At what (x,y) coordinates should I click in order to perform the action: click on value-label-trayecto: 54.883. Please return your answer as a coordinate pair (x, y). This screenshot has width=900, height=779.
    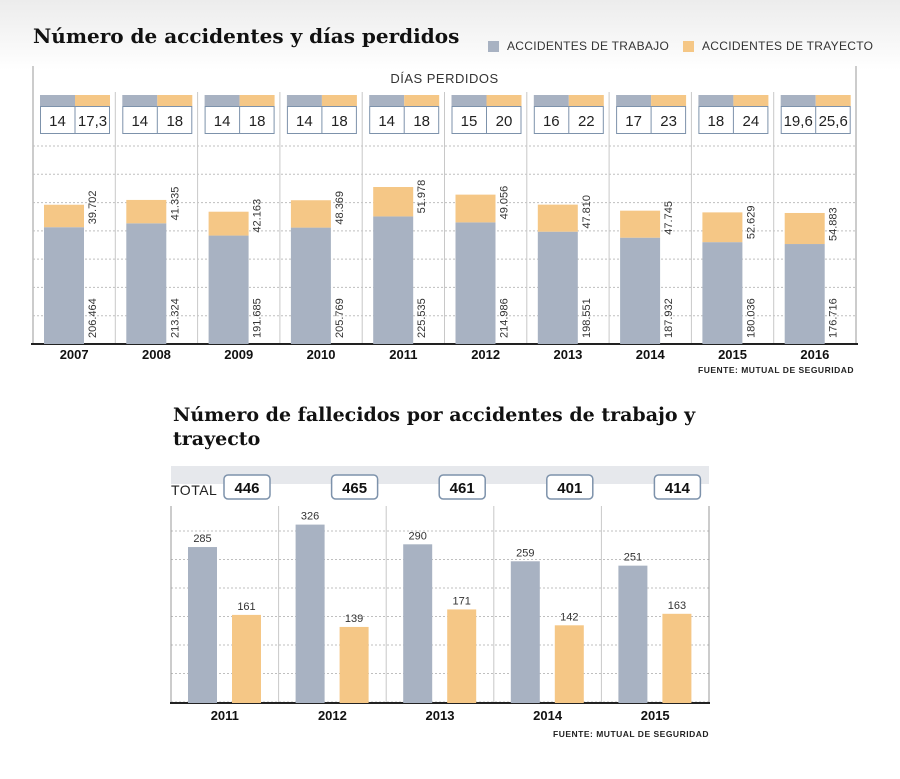
    Looking at the image, I should click on (834, 224).